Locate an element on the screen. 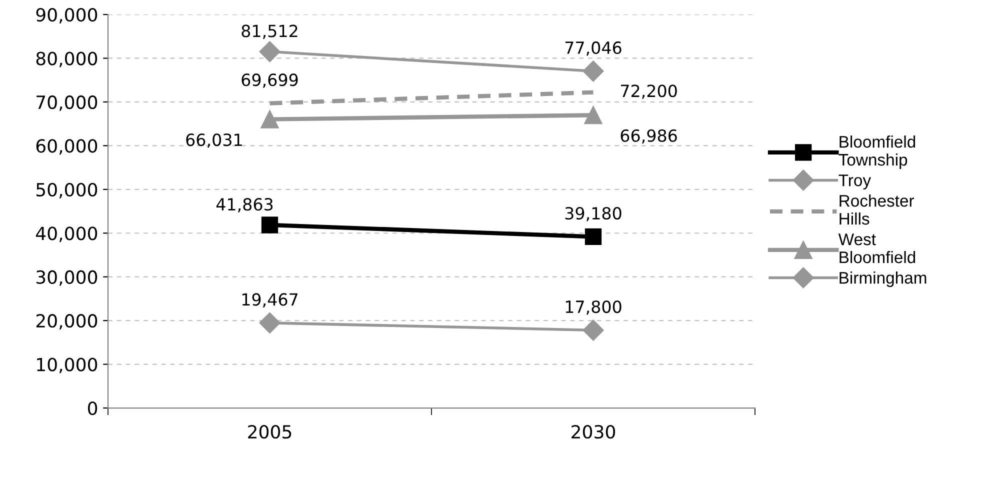 Image resolution: width=1000 pixels, height=484 pixels. y-tick-label: 80,000 is located at coordinates (67, 60).